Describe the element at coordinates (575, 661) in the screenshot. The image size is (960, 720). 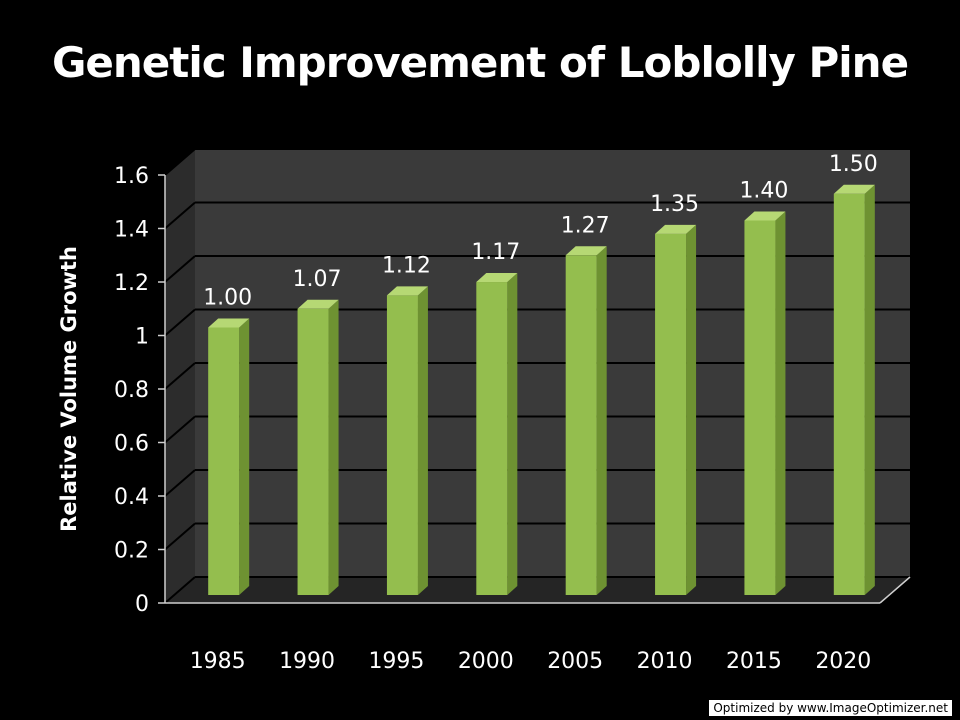
I see `x-tick-label: 2005` at that location.